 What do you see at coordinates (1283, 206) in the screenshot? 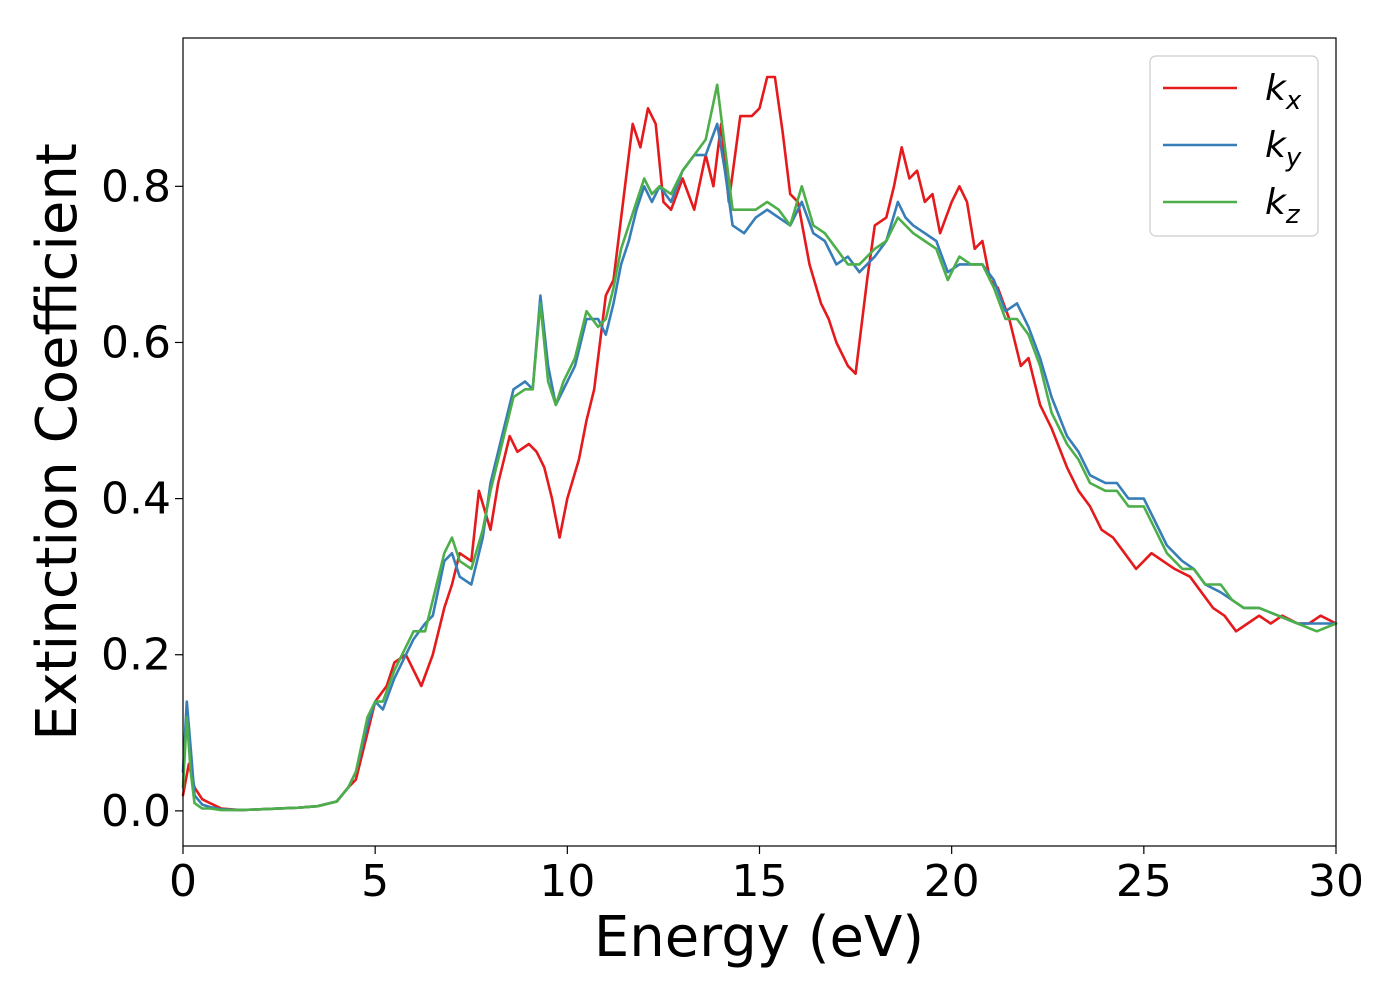
I see `legend-label-kz: kz` at bounding box center [1283, 206].